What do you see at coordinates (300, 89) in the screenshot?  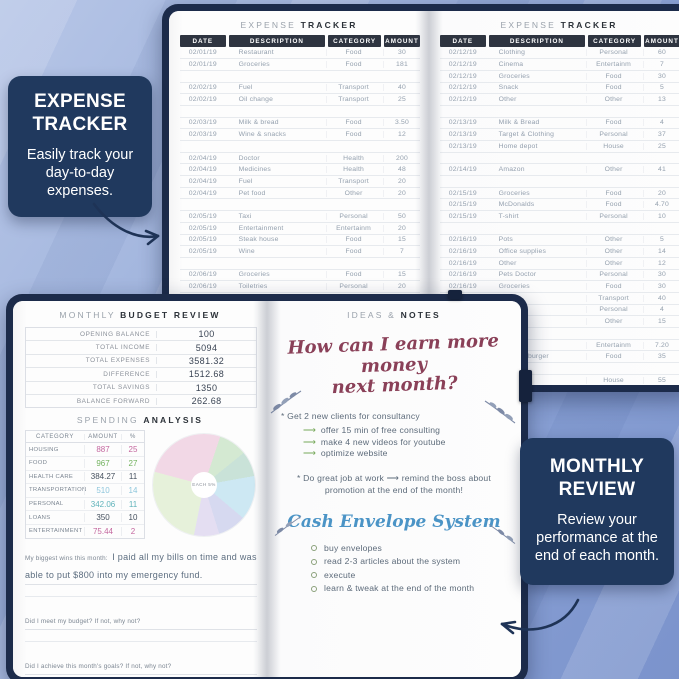 I see `expense-row: 02/02/19 Fuel Transport 40` at bounding box center [300, 89].